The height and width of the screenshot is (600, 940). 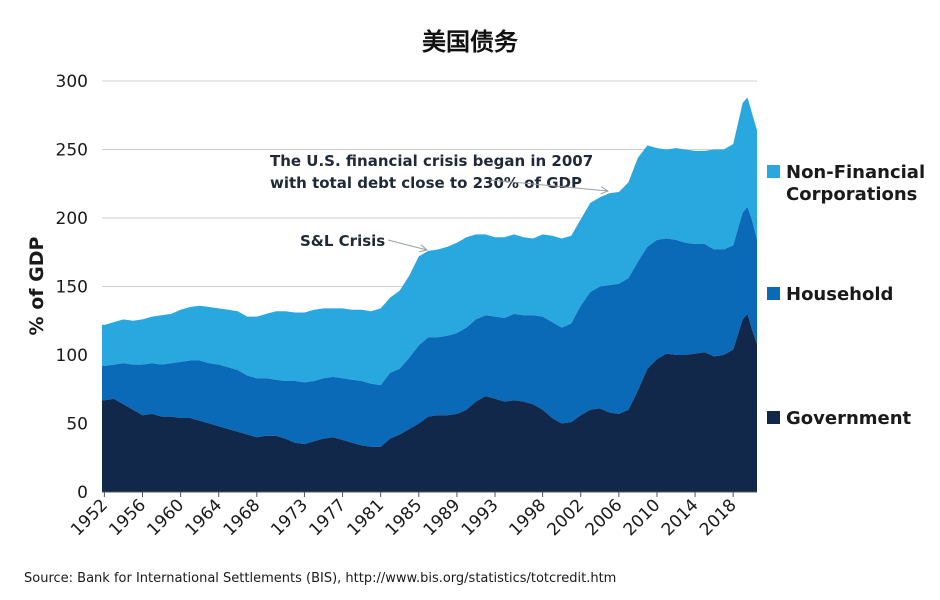 What do you see at coordinates (72, 82) in the screenshot?
I see `y-tick-label: 300` at bounding box center [72, 82].